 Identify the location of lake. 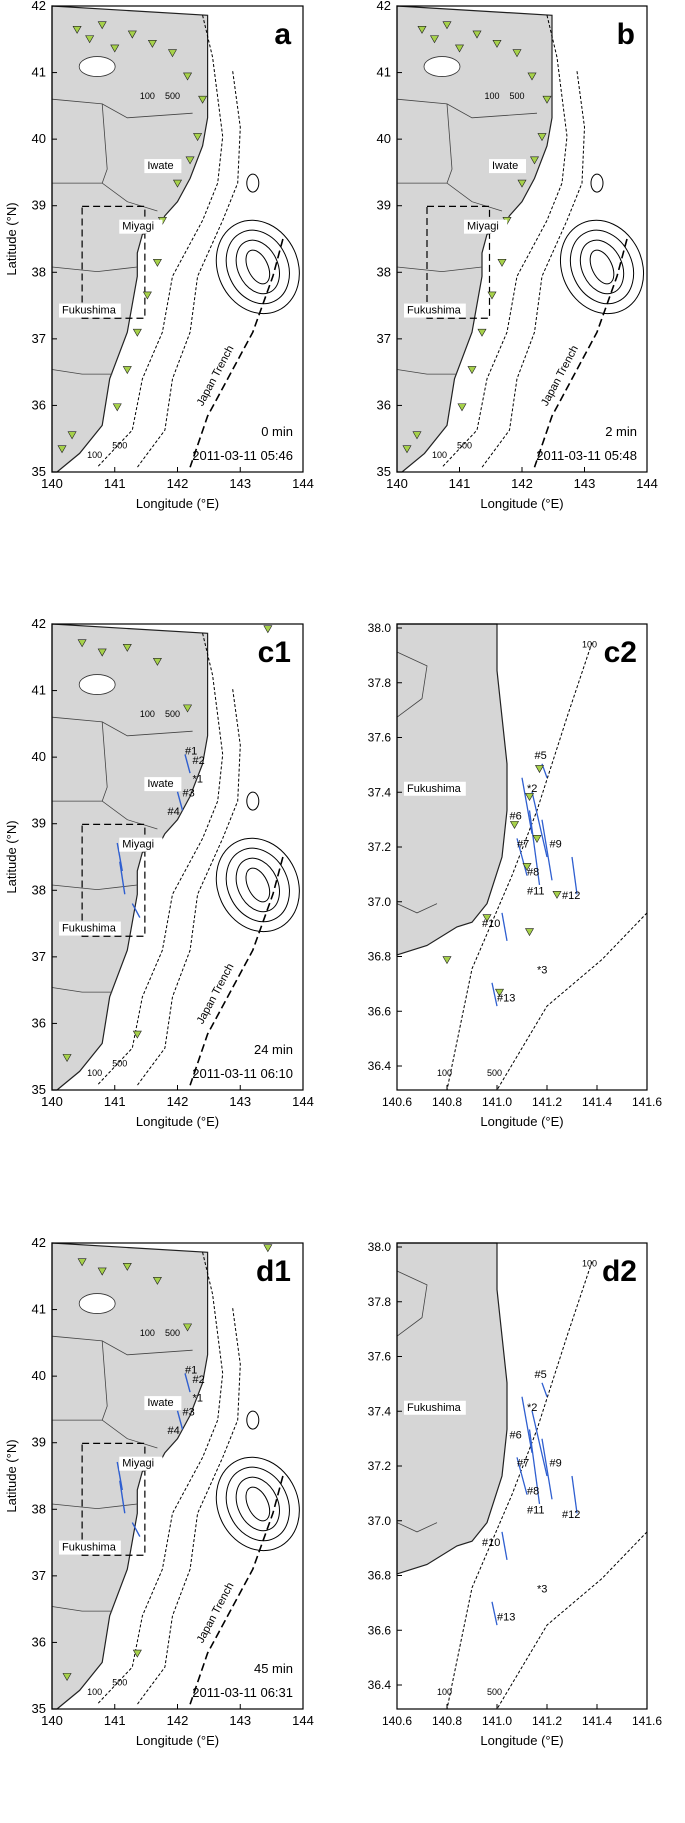
(97, 1303).